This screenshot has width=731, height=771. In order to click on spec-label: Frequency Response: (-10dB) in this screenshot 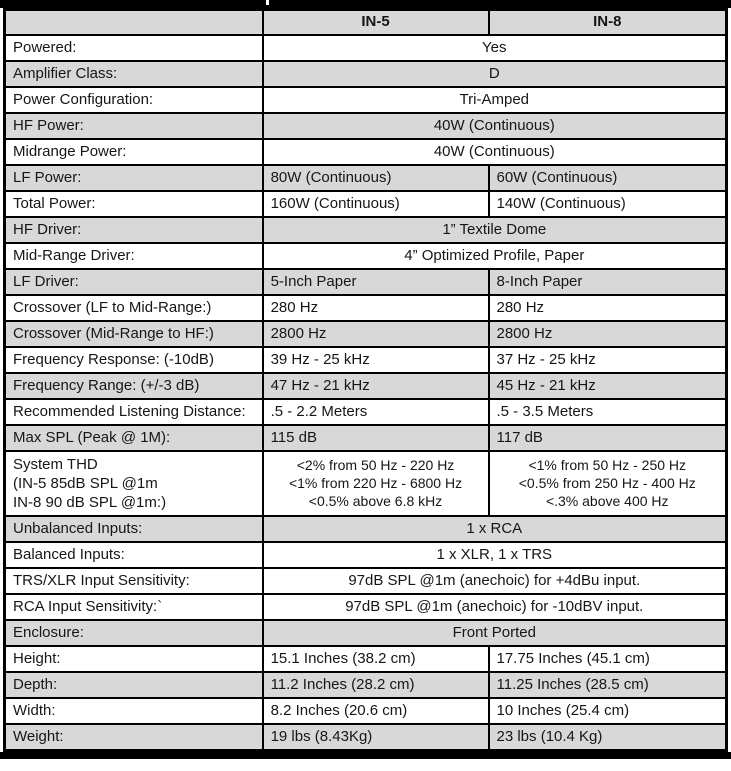, I will do `click(133, 359)`.